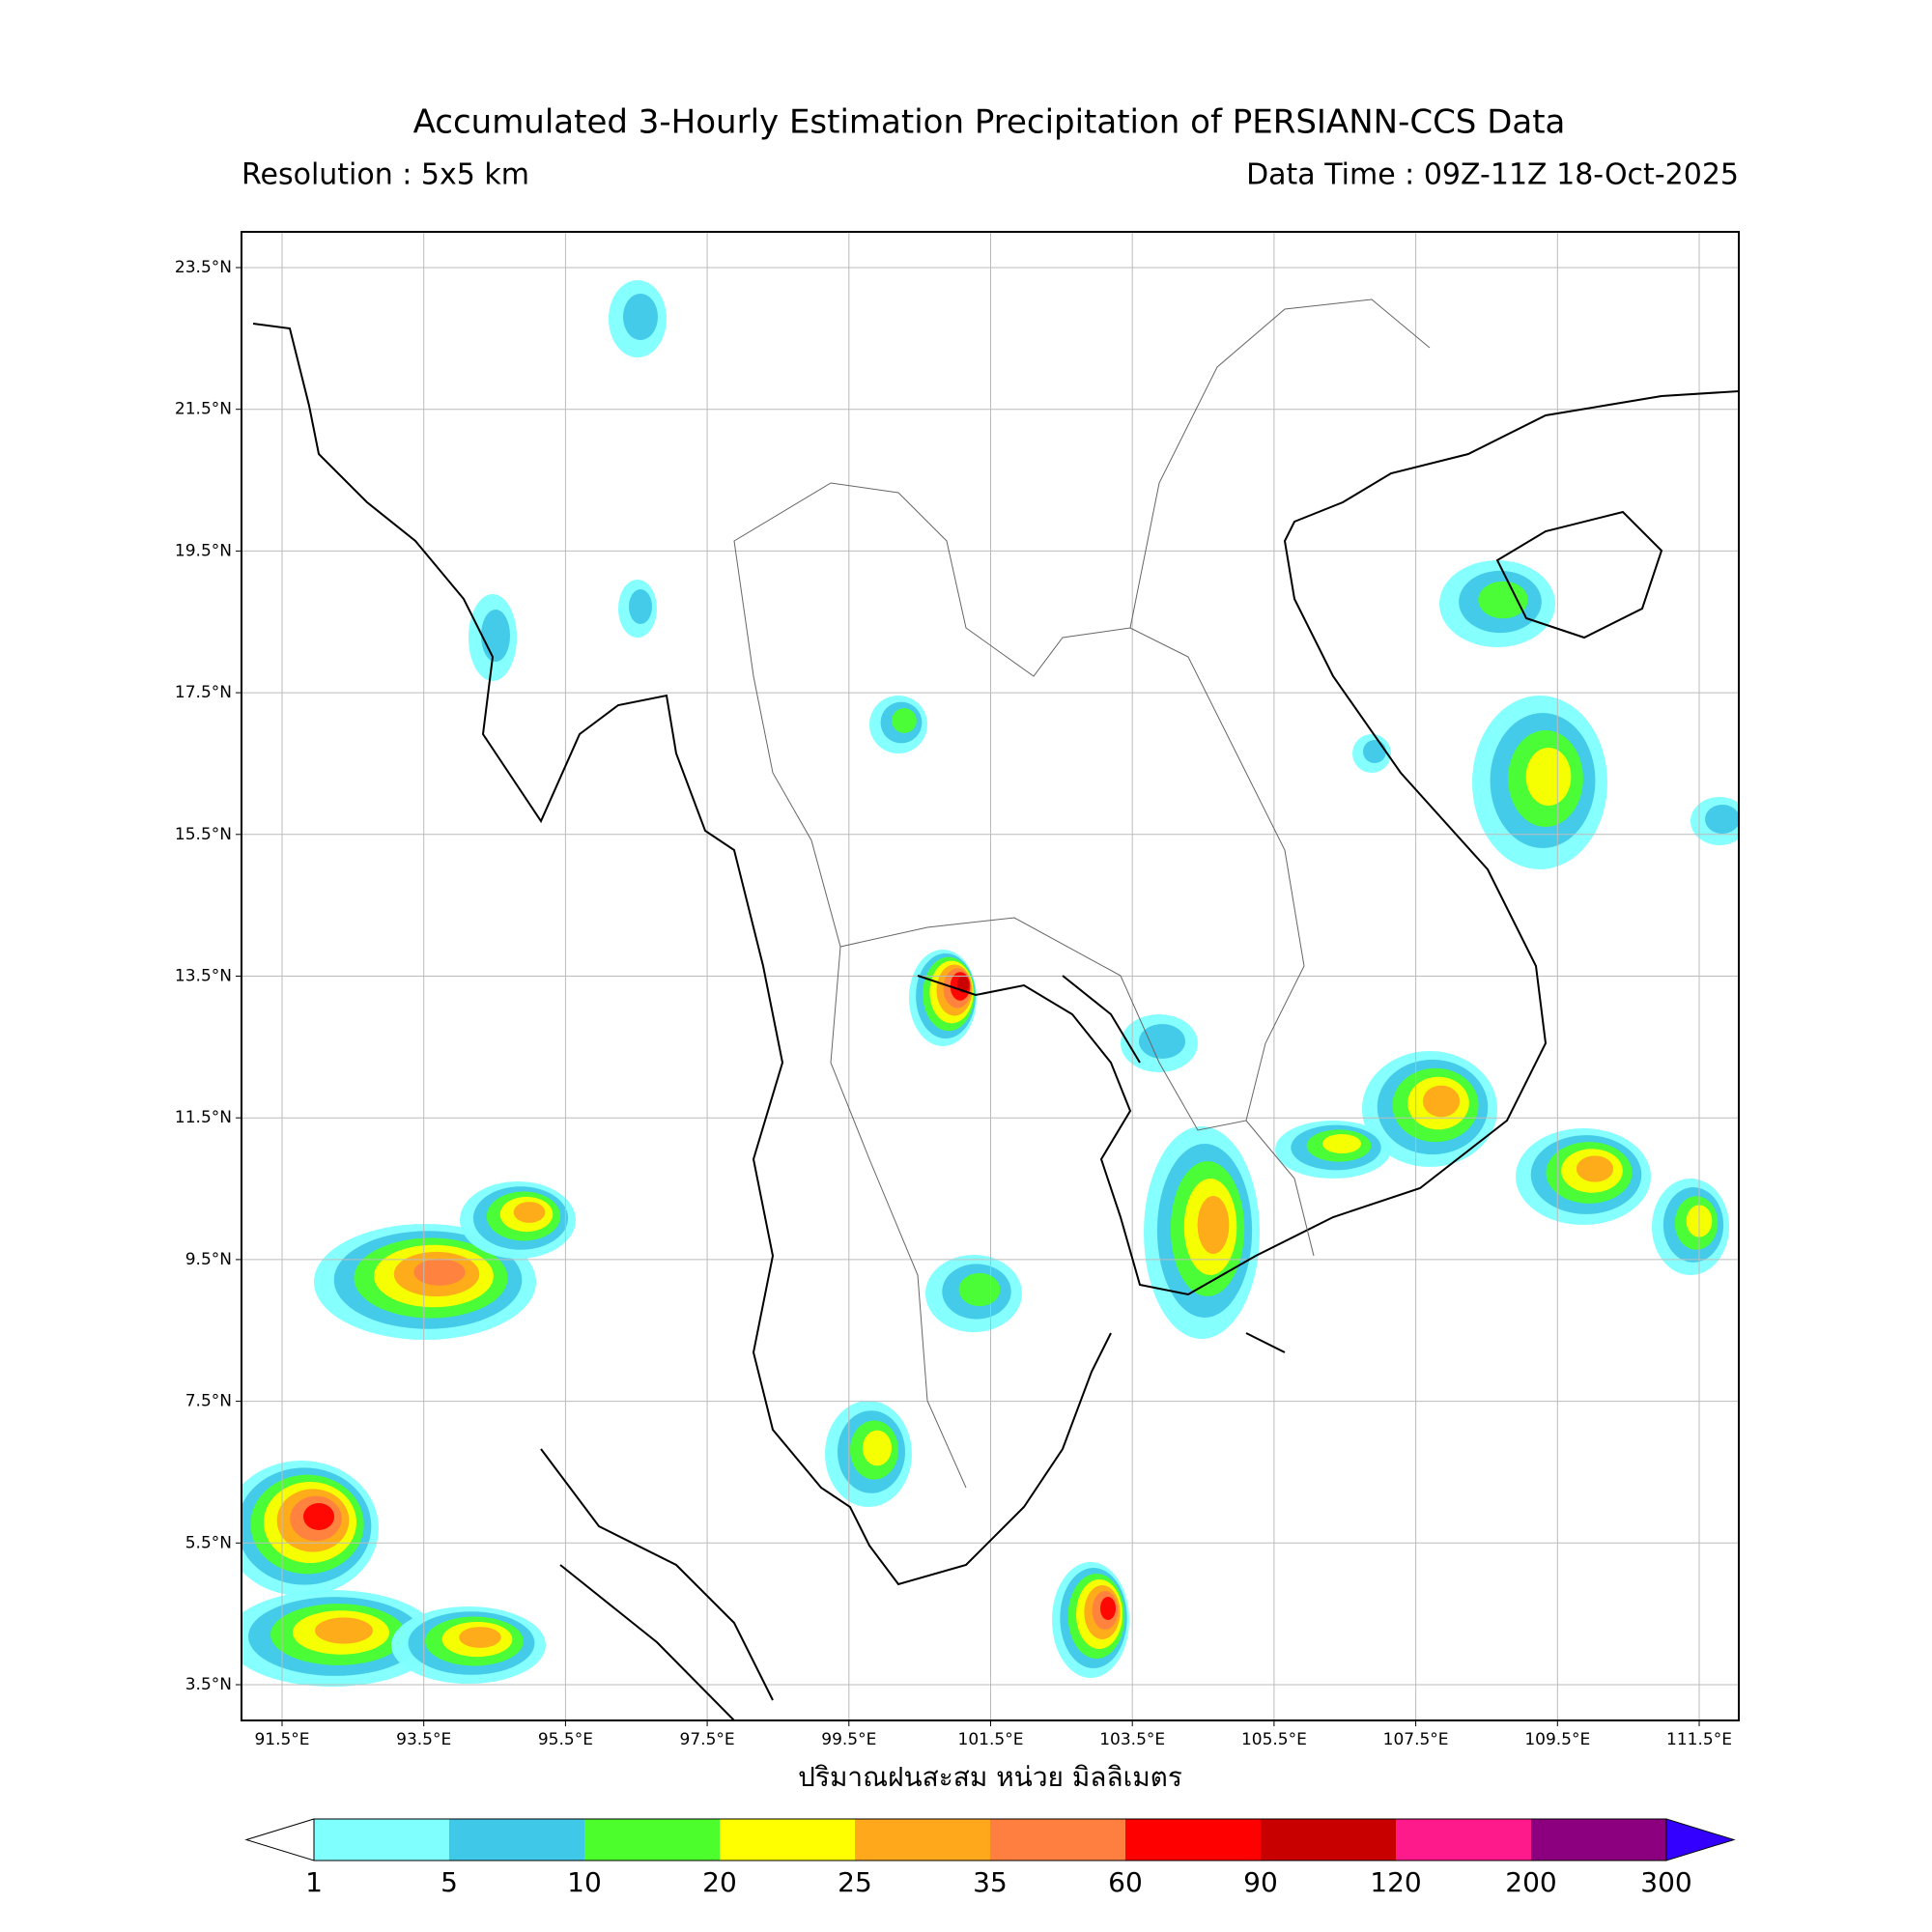 The height and width of the screenshot is (1932, 1932). I want to click on colorbar-over, so click(1700, 1839).